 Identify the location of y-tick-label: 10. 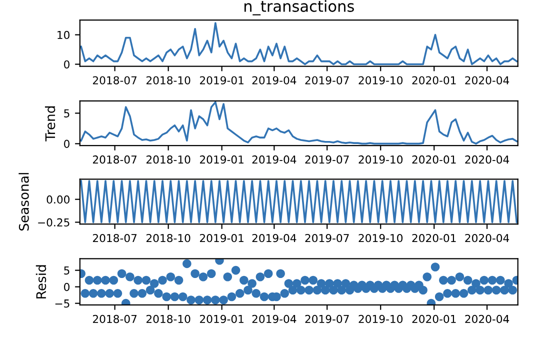
(64, 35).